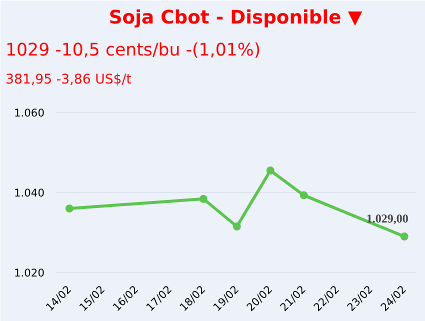  What do you see at coordinates (29, 193) in the screenshot?
I see `y-tick-label: 1.040` at bounding box center [29, 193].